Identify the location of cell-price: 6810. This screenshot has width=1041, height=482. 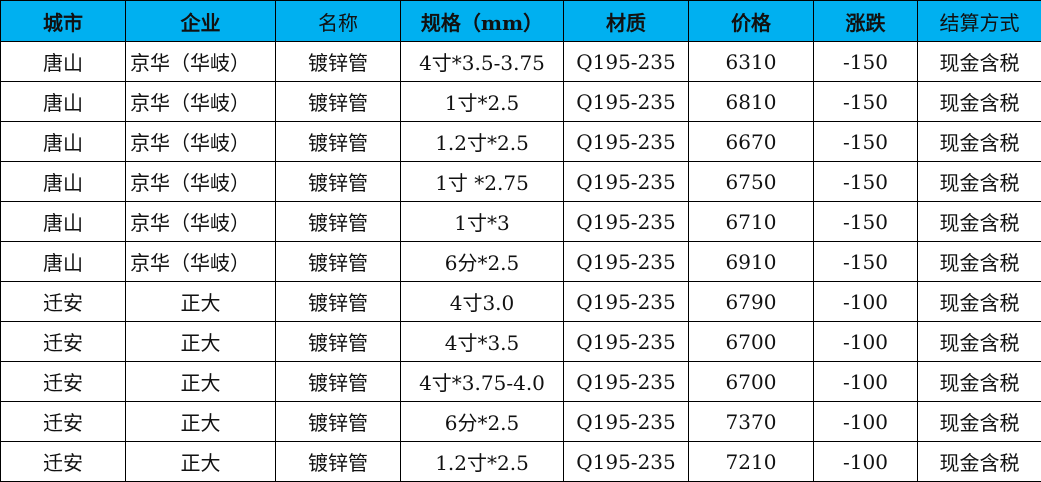
(751, 102).